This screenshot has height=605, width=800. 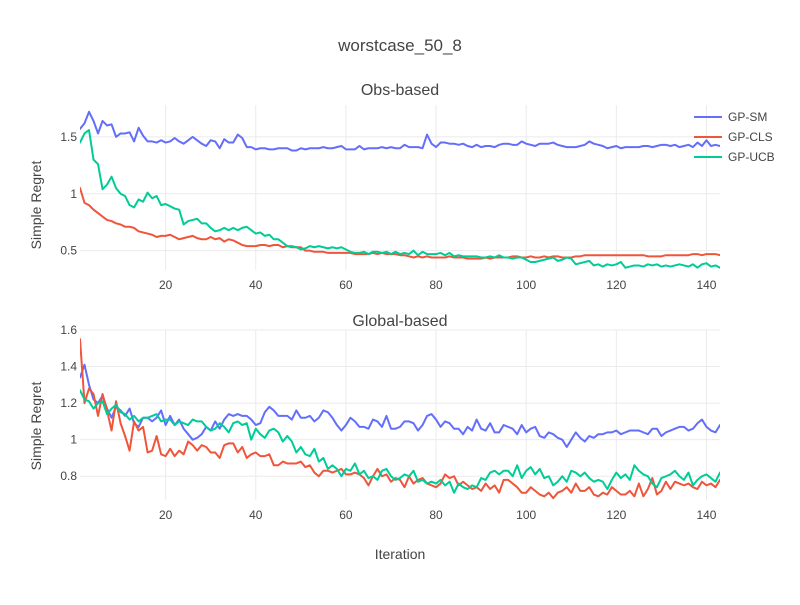 I want to click on x-tick-label-global-based-20: 20, so click(x=166, y=515).